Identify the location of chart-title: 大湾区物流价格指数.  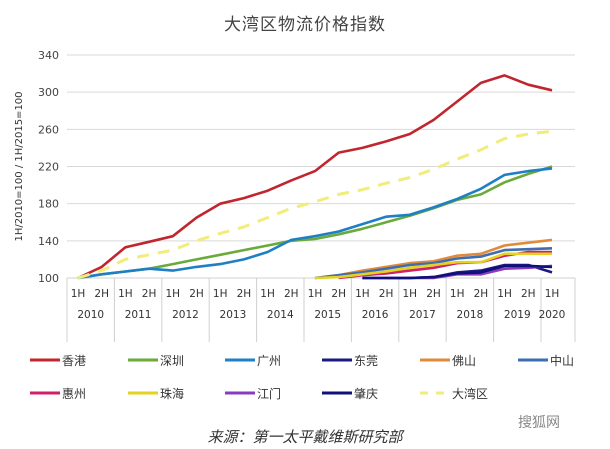
(305, 25).